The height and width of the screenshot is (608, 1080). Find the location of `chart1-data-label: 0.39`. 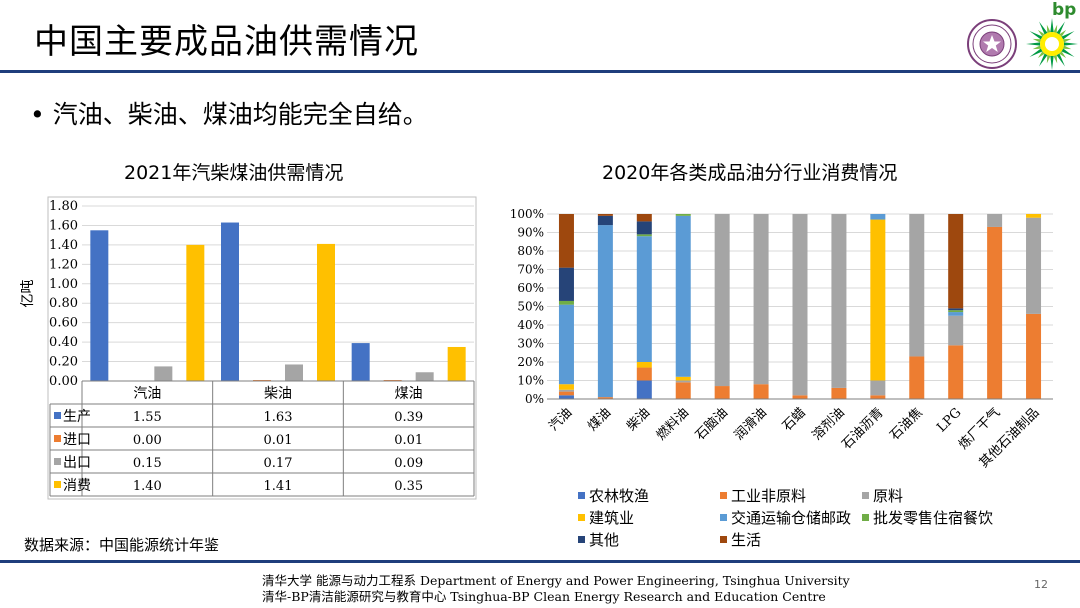

chart1-data-label: 0.39 is located at coordinates (408, 417).